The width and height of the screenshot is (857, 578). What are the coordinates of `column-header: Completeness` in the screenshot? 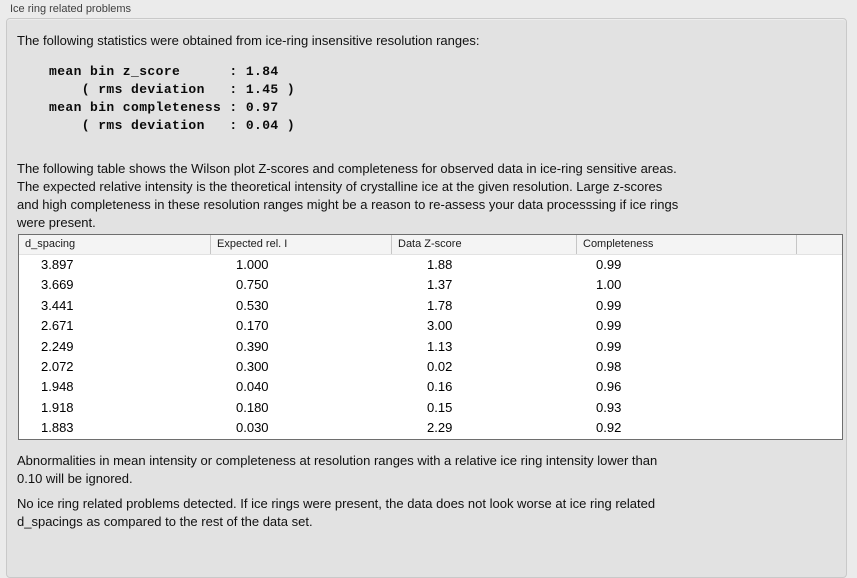 It's located at (686, 244).